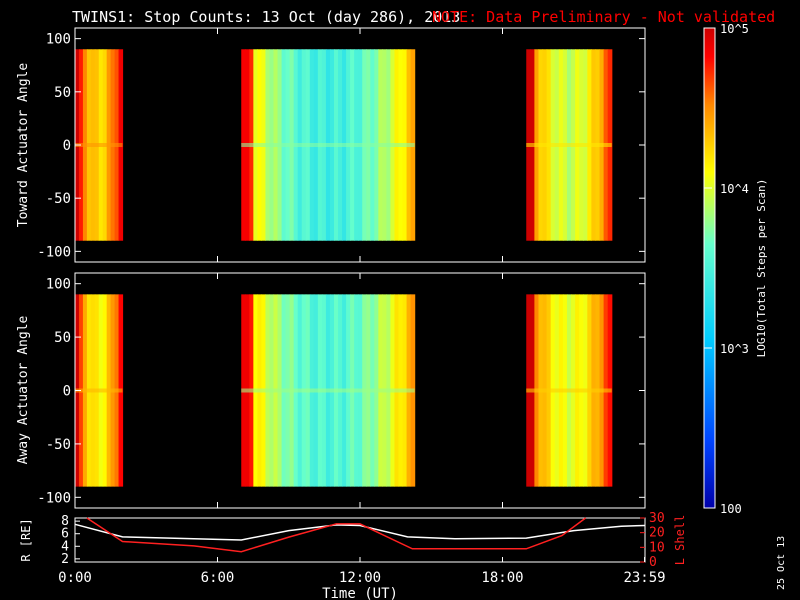 The height and width of the screenshot is (600, 800). Describe the element at coordinates (360, 532) in the screenshot. I see `r-distance-line` at that location.